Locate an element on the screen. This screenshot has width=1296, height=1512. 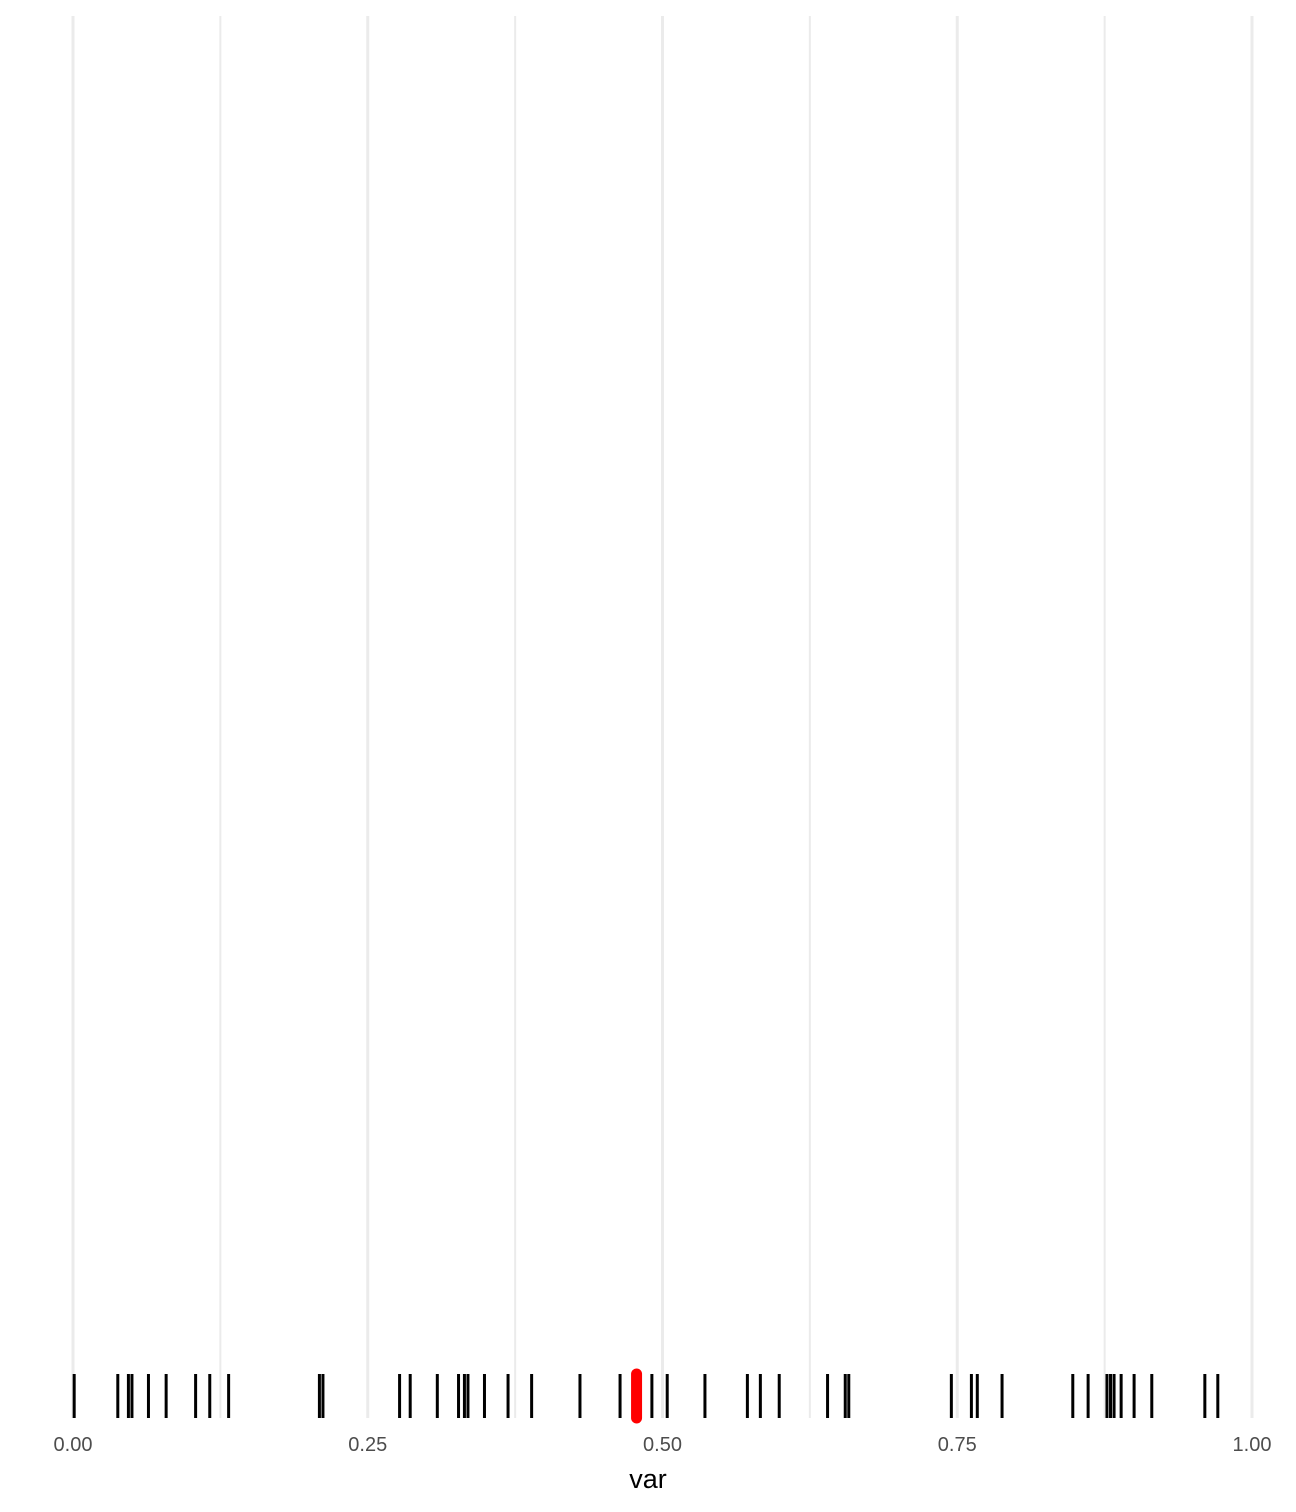
x-tick-label: 1.00 is located at coordinates (1252, 1445).